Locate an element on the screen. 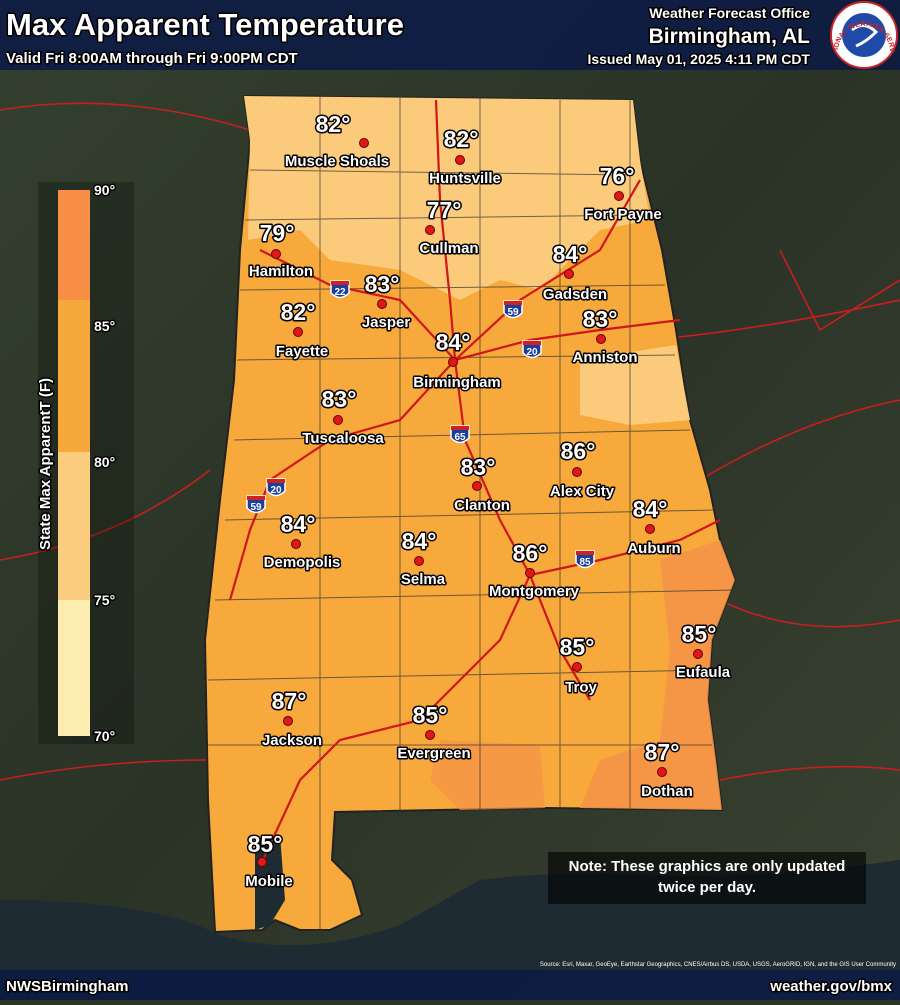 This screenshot has height=1005, width=900. city: 83° Anniston is located at coordinates (605, 336).